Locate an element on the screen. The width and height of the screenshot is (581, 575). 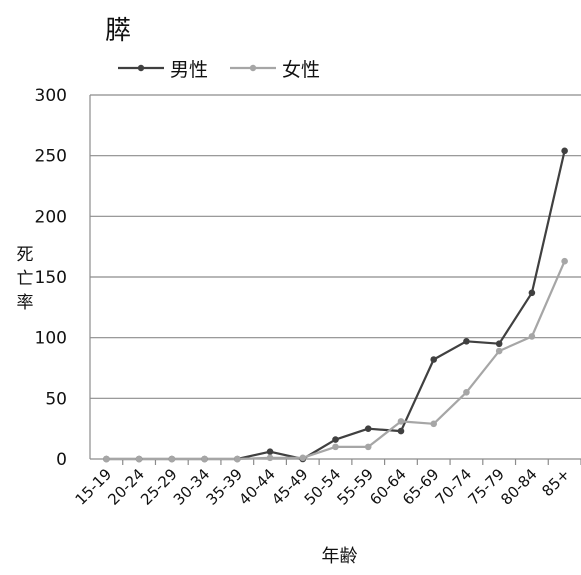
x-tick-label: 40-44 is located at coordinates (257, 487).